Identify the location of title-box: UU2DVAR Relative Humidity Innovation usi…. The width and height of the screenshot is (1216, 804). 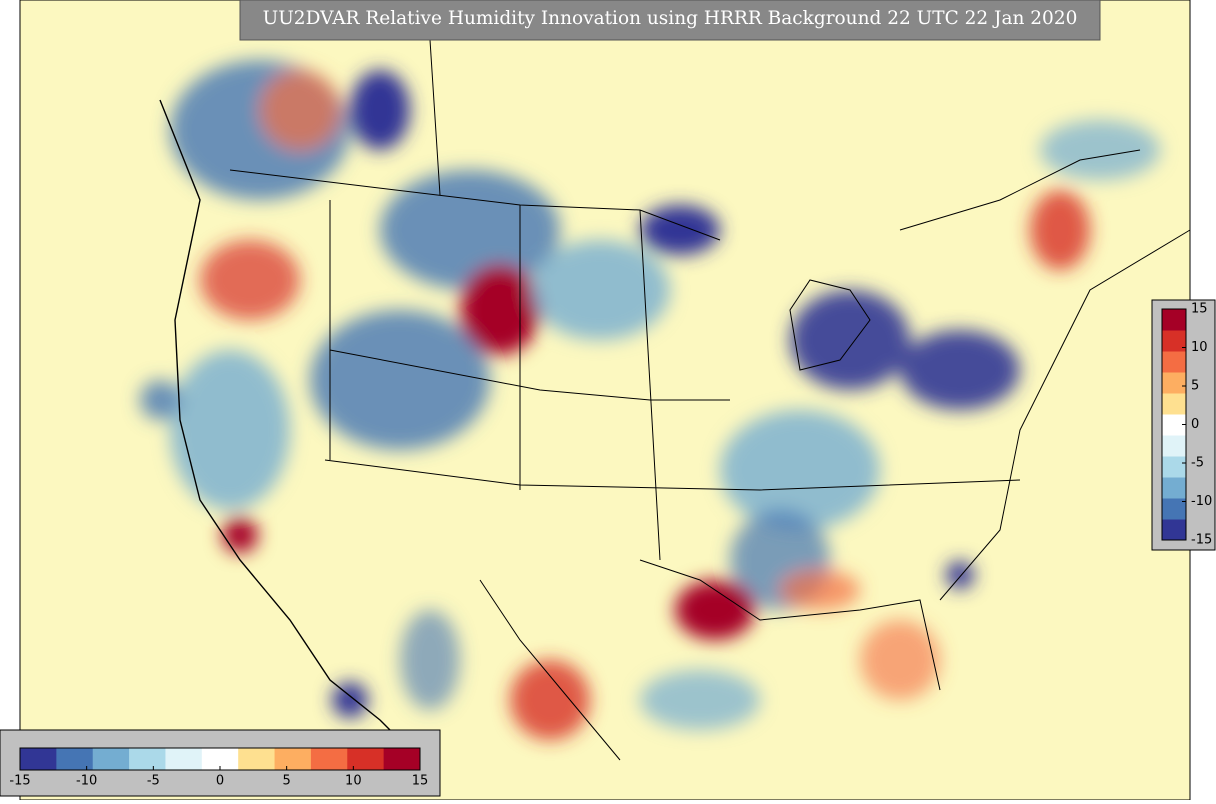
(670, 20).